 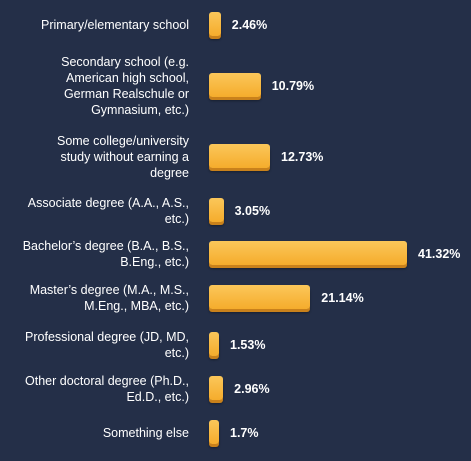 What do you see at coordinates (248, 345) in the screenshot?
I see `value-label: 1.53%` at bounding box center [248, 345].